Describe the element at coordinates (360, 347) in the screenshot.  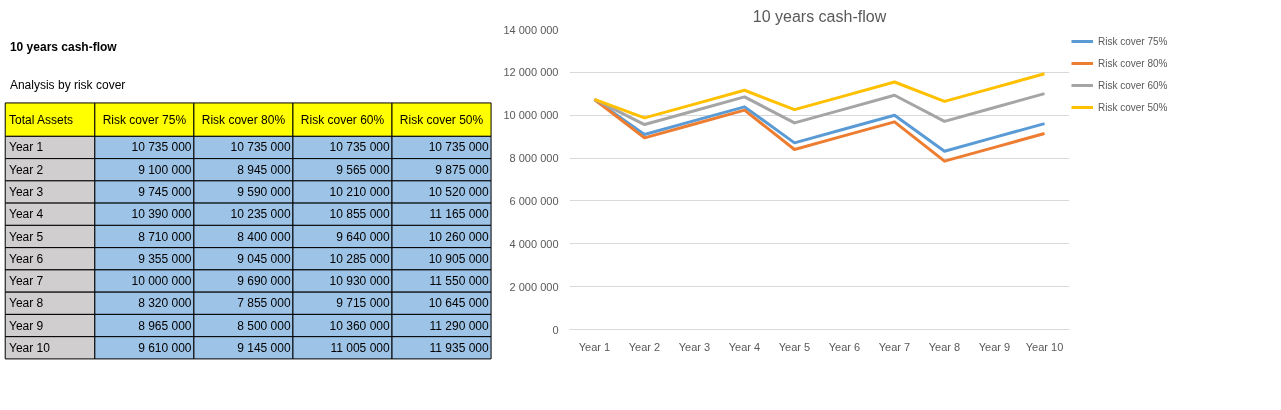
I see `data-label: 11 005 000` at that location.